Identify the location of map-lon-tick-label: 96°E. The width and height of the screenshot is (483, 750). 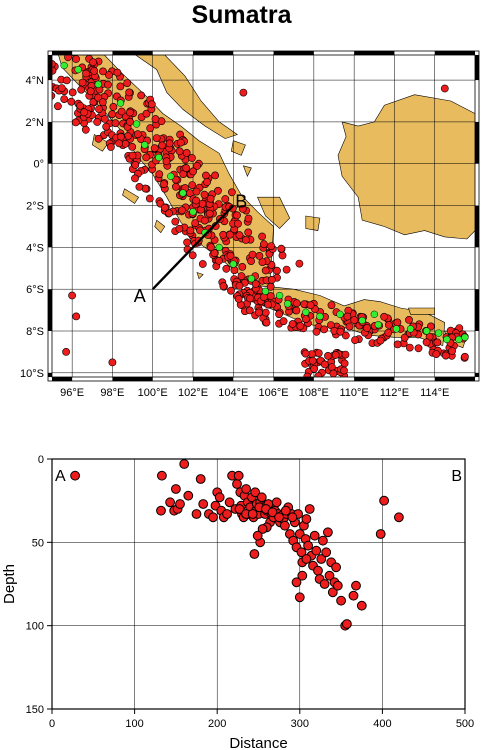
(72, 393).